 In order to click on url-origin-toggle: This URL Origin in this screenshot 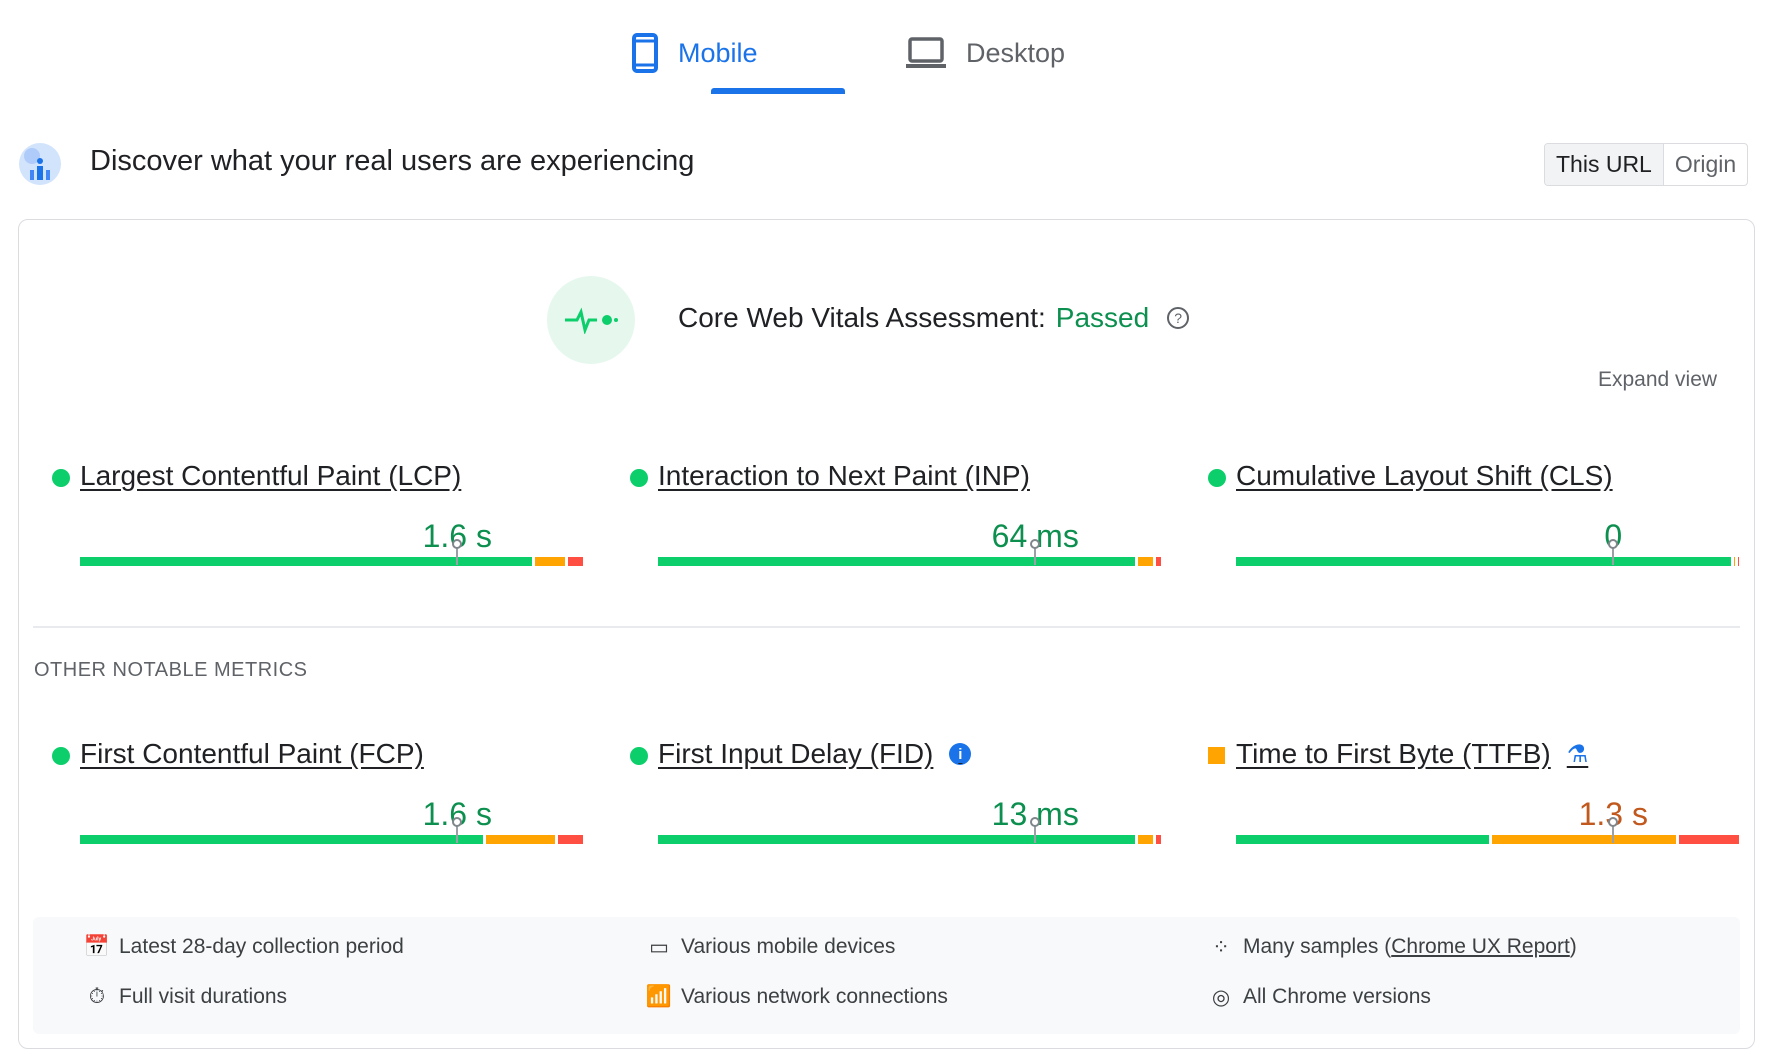, I will do `click(1646, 164)`.